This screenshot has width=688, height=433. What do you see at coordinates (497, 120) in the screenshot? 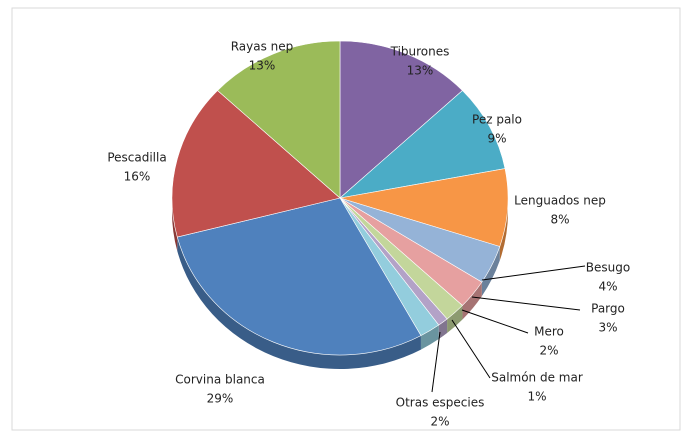
I see `slice-label: Pez palo` at bounding box center [497, 120].